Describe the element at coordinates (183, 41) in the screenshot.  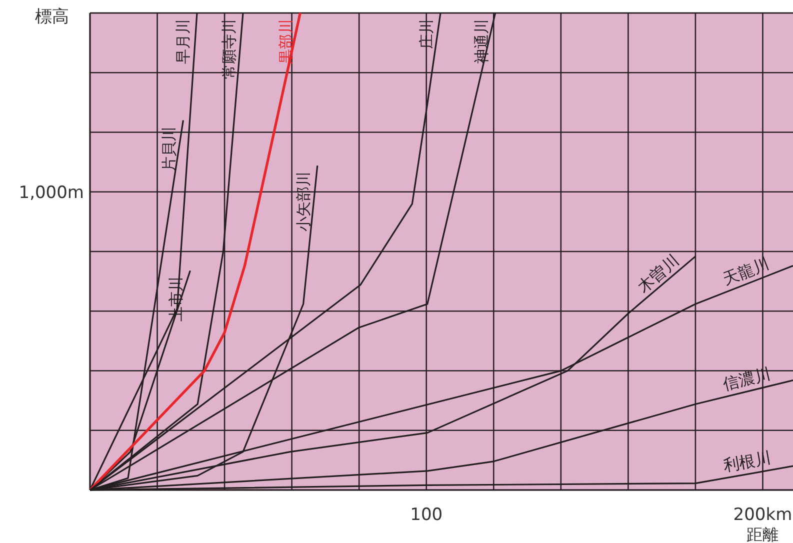
I see `text: 早月川` at that location.